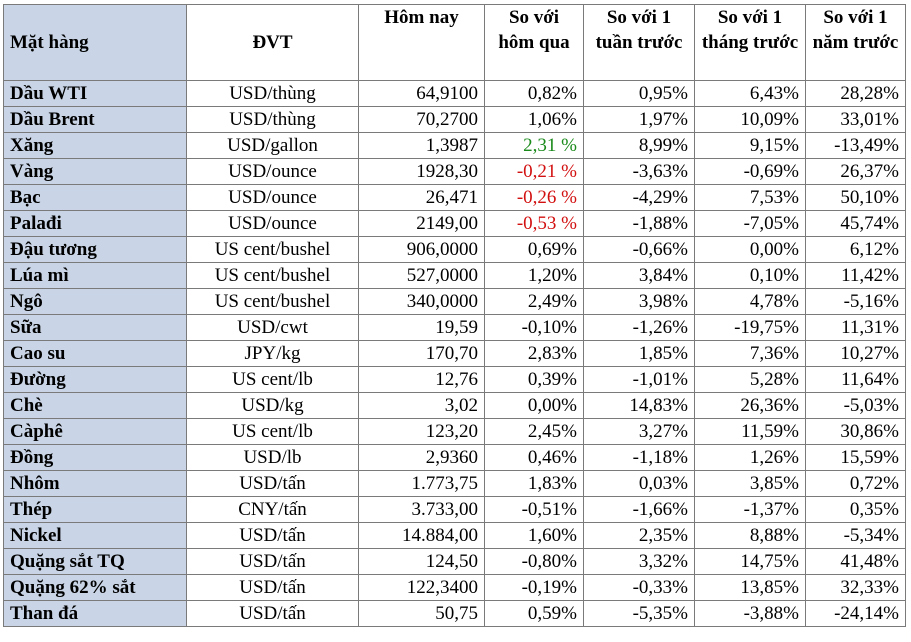  Describe the element at coordinates (95, 197) in the screenshot. I see `commodity-name-cell: Bạc` at that location.